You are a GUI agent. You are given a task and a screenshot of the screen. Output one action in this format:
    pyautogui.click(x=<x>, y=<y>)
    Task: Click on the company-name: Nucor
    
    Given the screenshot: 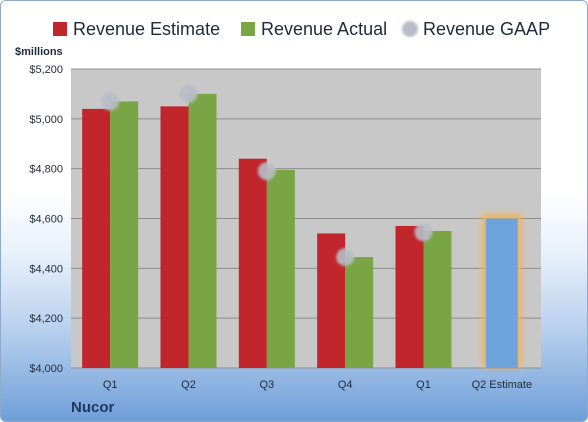 What is the action you would take?
    pyautogui.click(x=93, y=407)
    